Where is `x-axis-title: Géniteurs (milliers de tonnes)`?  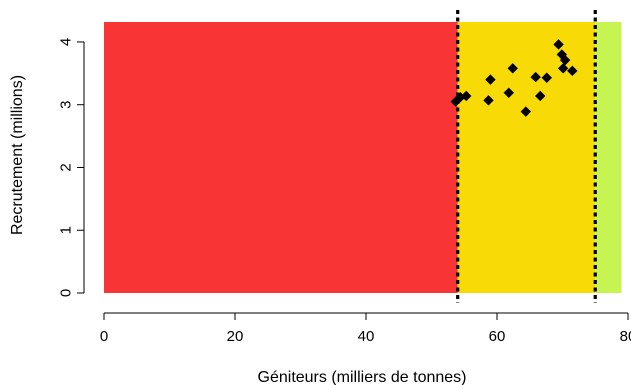
x-axis-title: Géniteurs (milliers de tonnes) is located at coordinates (362, 377).